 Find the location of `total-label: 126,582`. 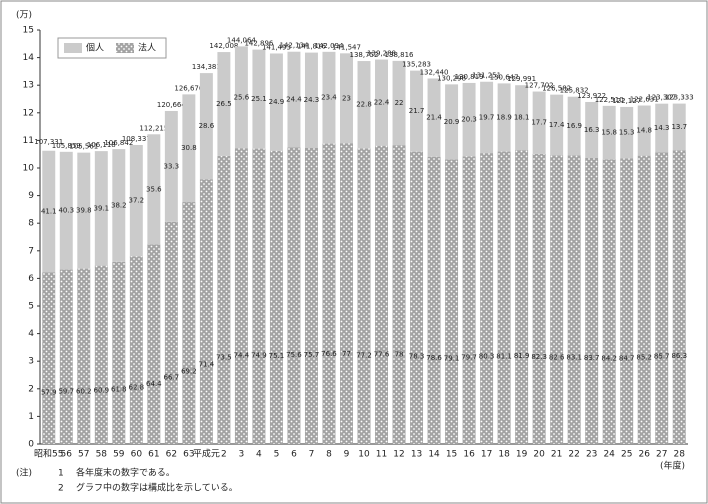

total-label: 126,582 is located at coordinates (556, 89).